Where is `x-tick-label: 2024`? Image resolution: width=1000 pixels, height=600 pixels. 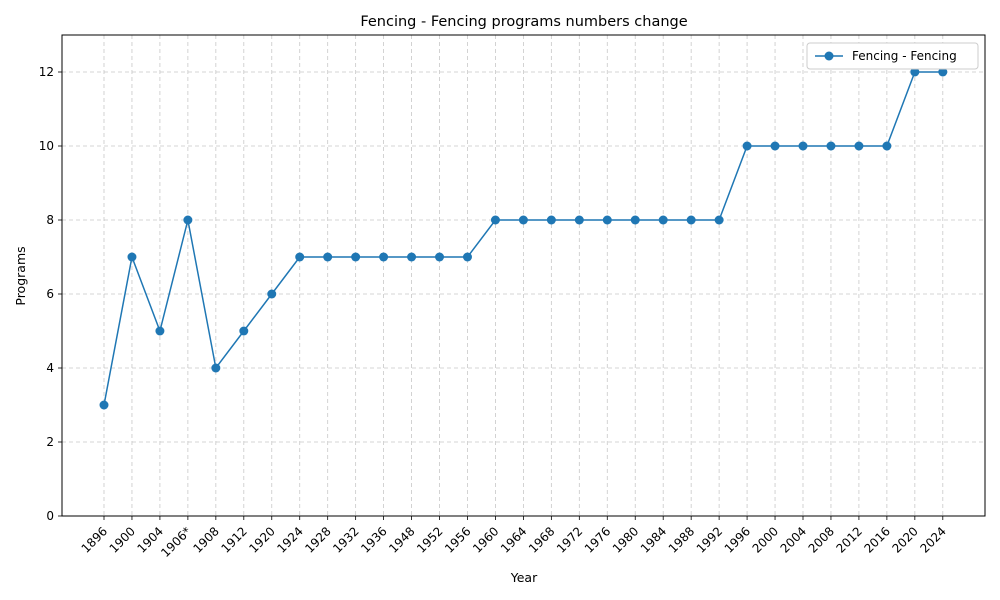
x-tick-label: 2024 is located at coordinates (932, 539).